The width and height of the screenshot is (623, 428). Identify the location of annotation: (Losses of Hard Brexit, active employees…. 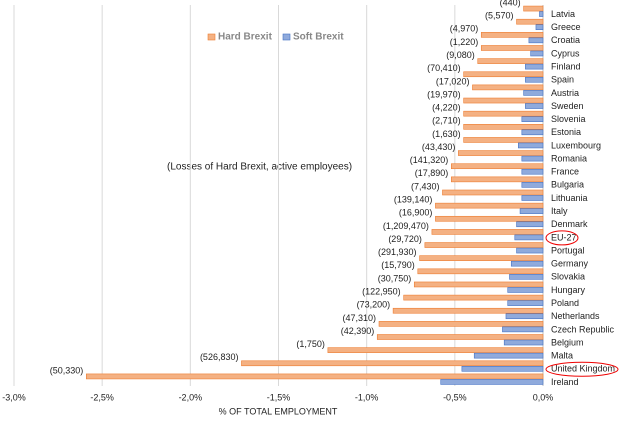
(259, 167).